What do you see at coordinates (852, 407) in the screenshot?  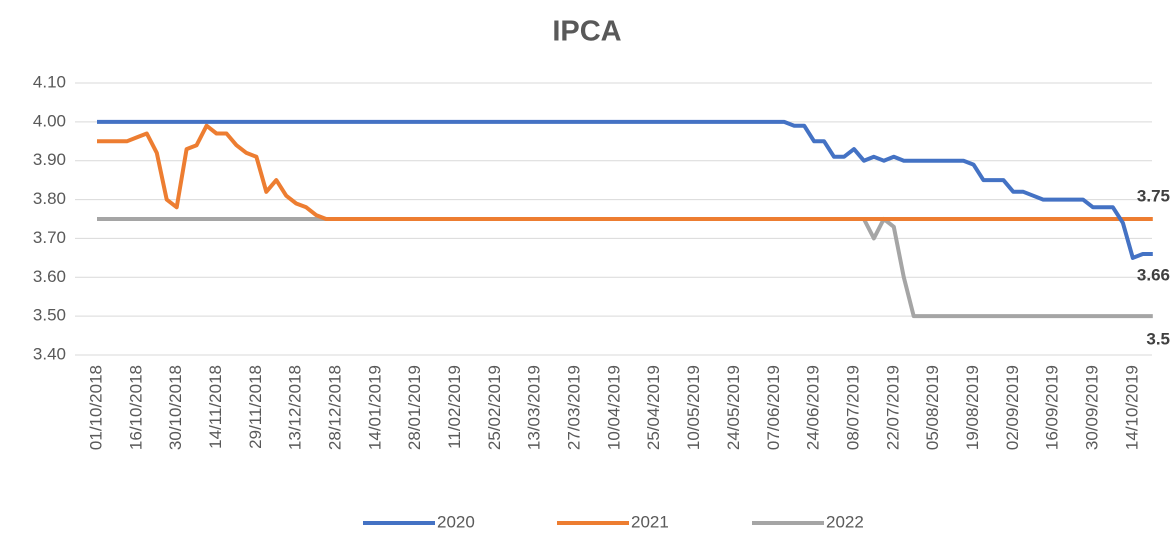 I see `x-tick-label: 08/07/2019` at bounding box center [852, 407].